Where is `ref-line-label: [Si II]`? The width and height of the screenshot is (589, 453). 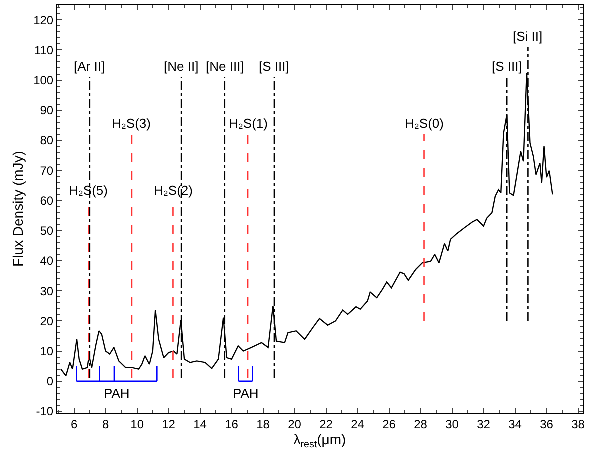 ref-line-label: [Si II] is located at coordinates (528, 36).